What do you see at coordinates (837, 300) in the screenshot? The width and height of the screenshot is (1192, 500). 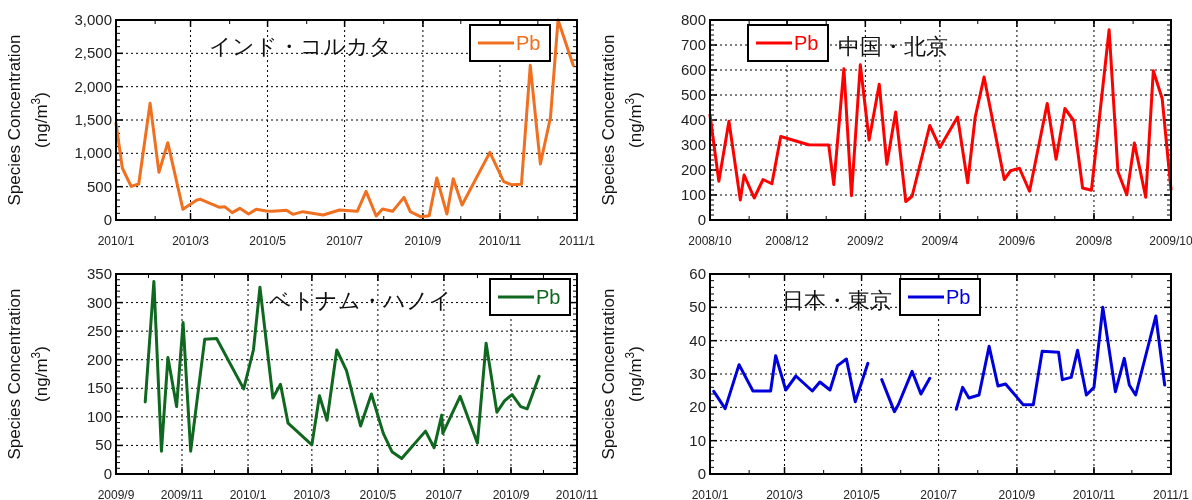 I see `text: 日本・東京` at bounding box center [837, 300].